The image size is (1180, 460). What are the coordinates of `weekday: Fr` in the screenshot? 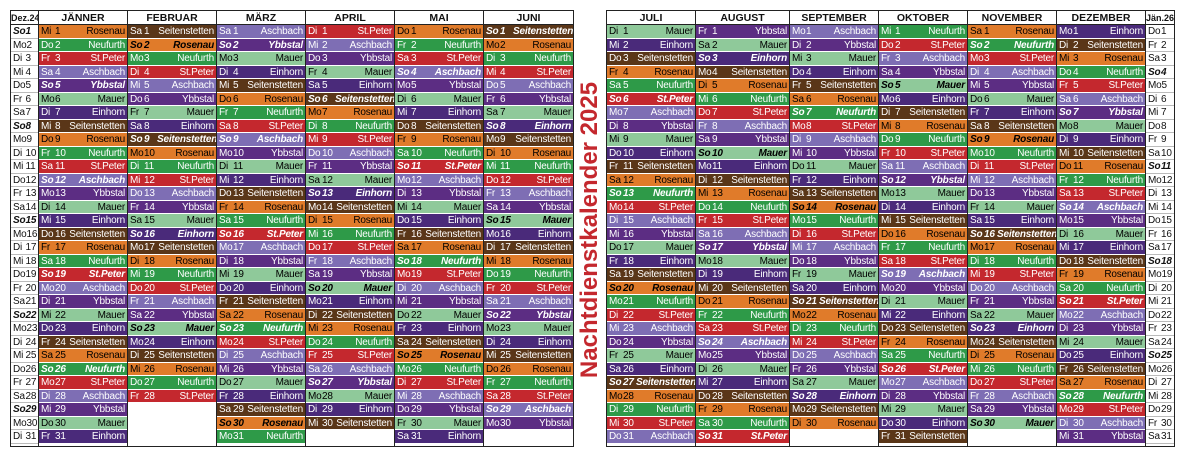 It's located at (1064, 274).